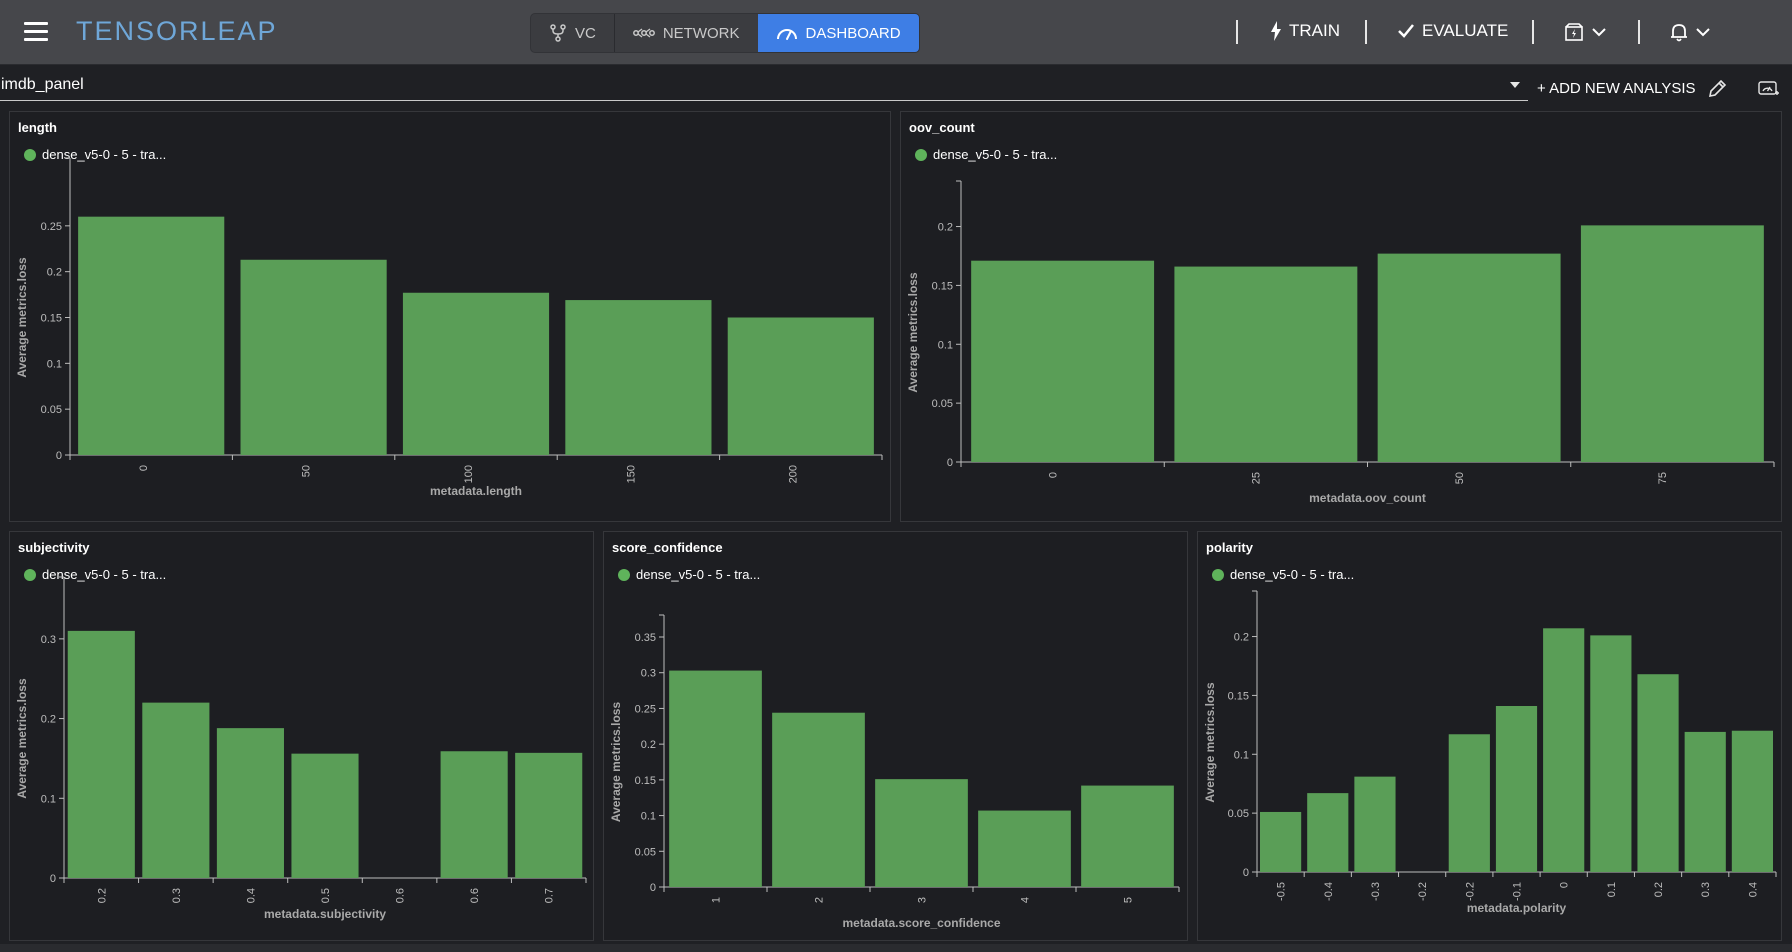 This screenshot has height=952, width=1792. Describe the element at coordinates (1229, 547) in the screenshot. I see `chart-title: polarity` at that location.